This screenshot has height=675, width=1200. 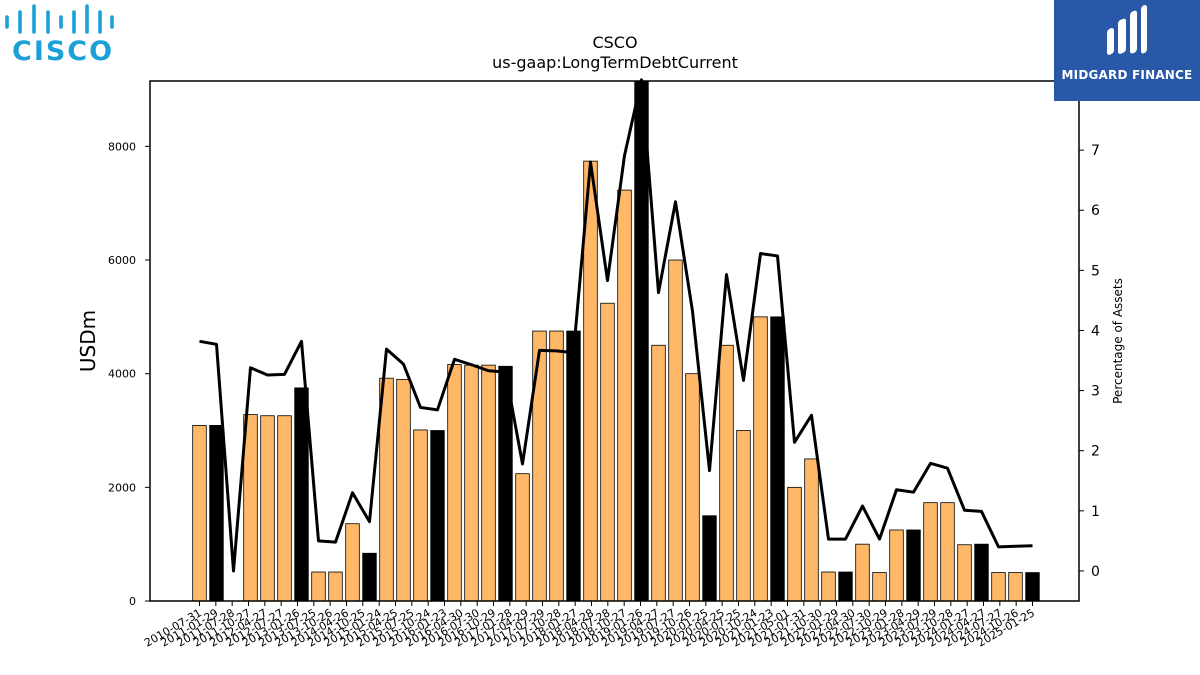 What do you see at coordinates (1118, 341) in the screenshot?
I see `y2-axis-label: Percentage of Assets` at bounding box center [1118, 341].